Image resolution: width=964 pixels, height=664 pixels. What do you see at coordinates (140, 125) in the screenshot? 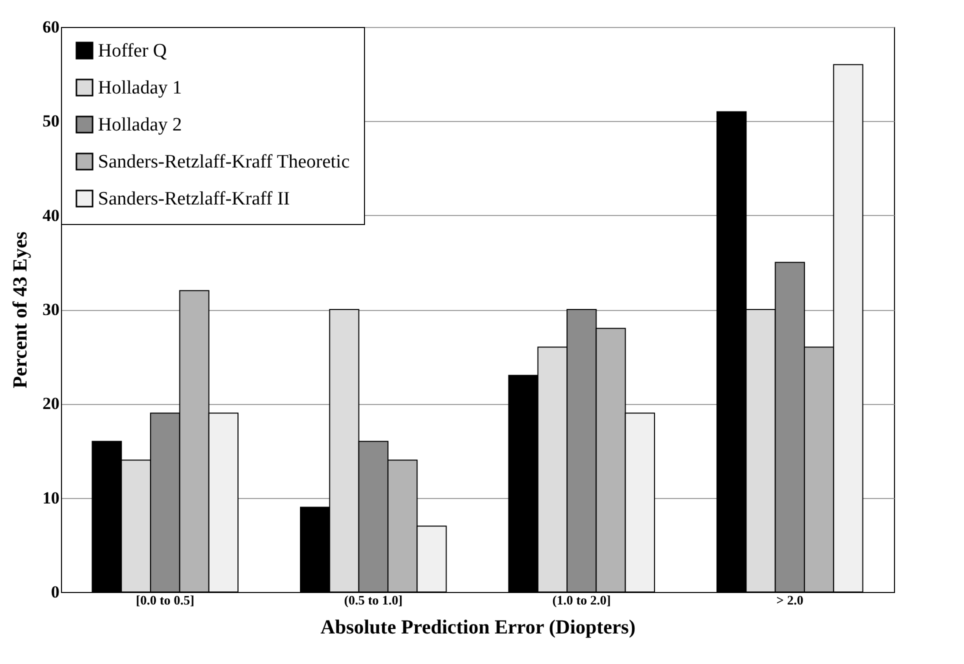
I see `legend-label: Holladay 2` at bounding box center [140, 125].